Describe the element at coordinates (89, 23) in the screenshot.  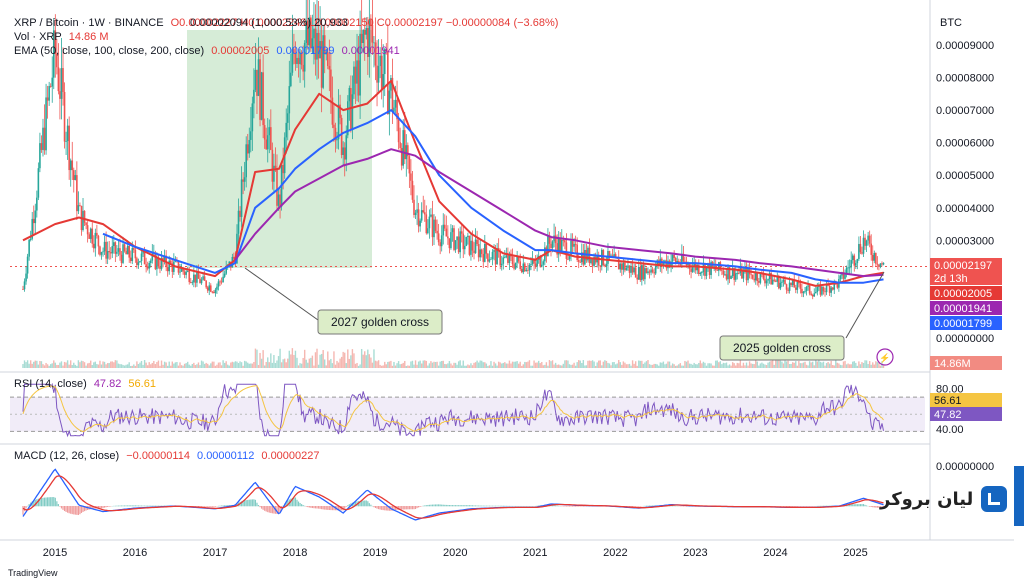
I see `symbol-title: XRP / Bitcoin · 1W · BINANCE` at that location.